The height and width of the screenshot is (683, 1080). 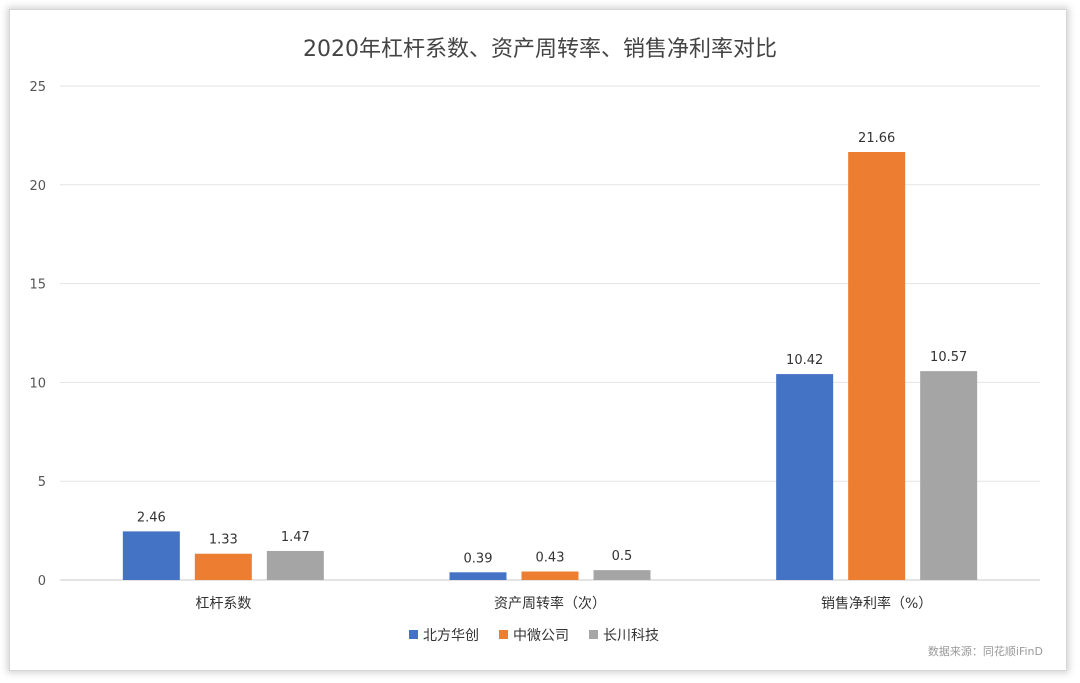 I want to click on legend-label: 长川科技, so click(x=631, y=636).